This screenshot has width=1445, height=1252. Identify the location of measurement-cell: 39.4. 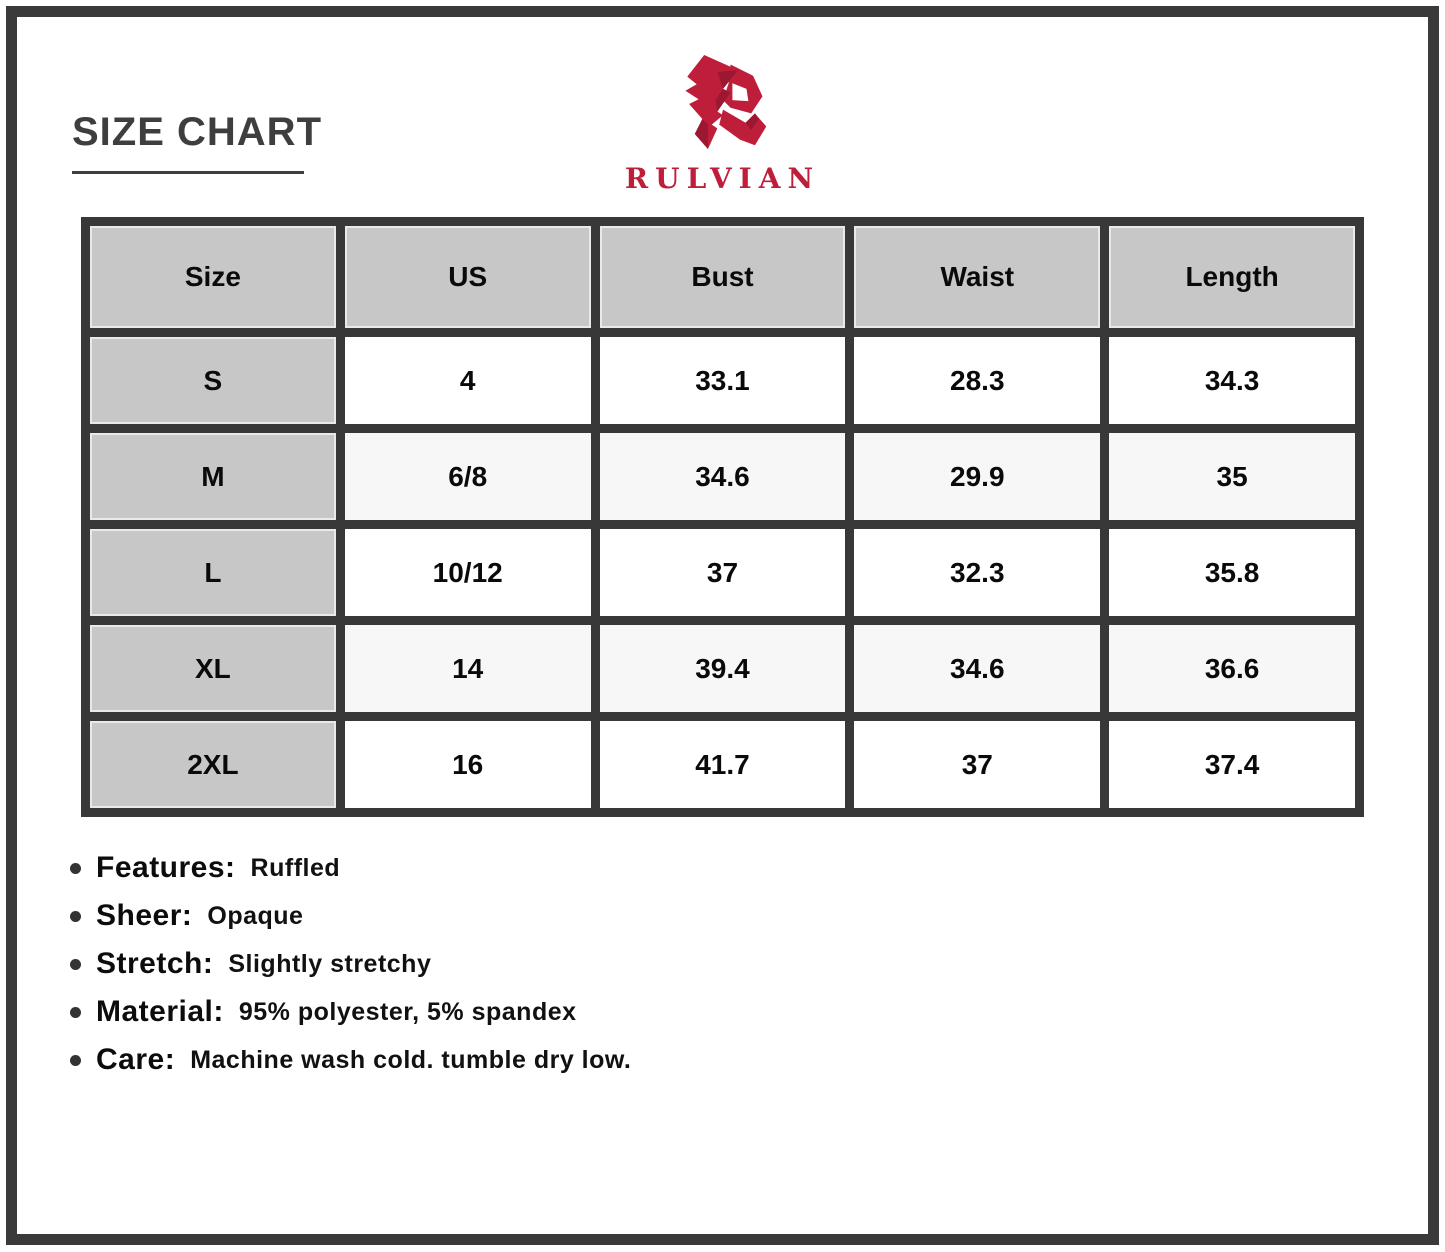
(722, 668).